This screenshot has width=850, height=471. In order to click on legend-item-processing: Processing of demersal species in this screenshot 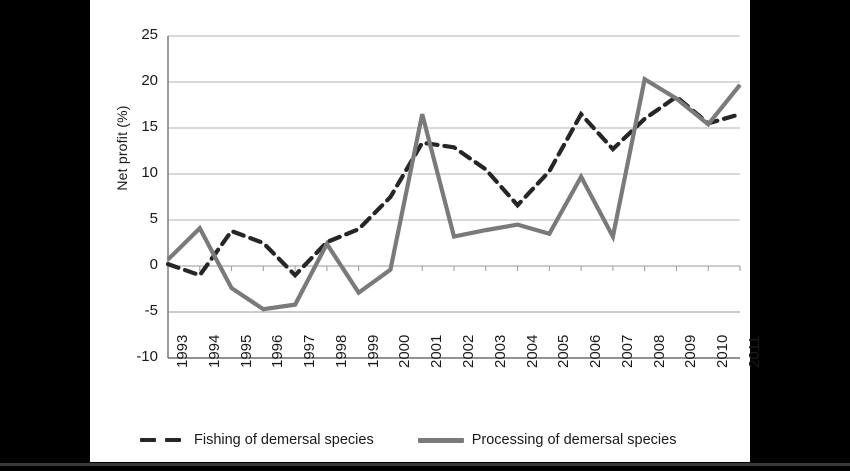, I will do `click(547, 440)`.